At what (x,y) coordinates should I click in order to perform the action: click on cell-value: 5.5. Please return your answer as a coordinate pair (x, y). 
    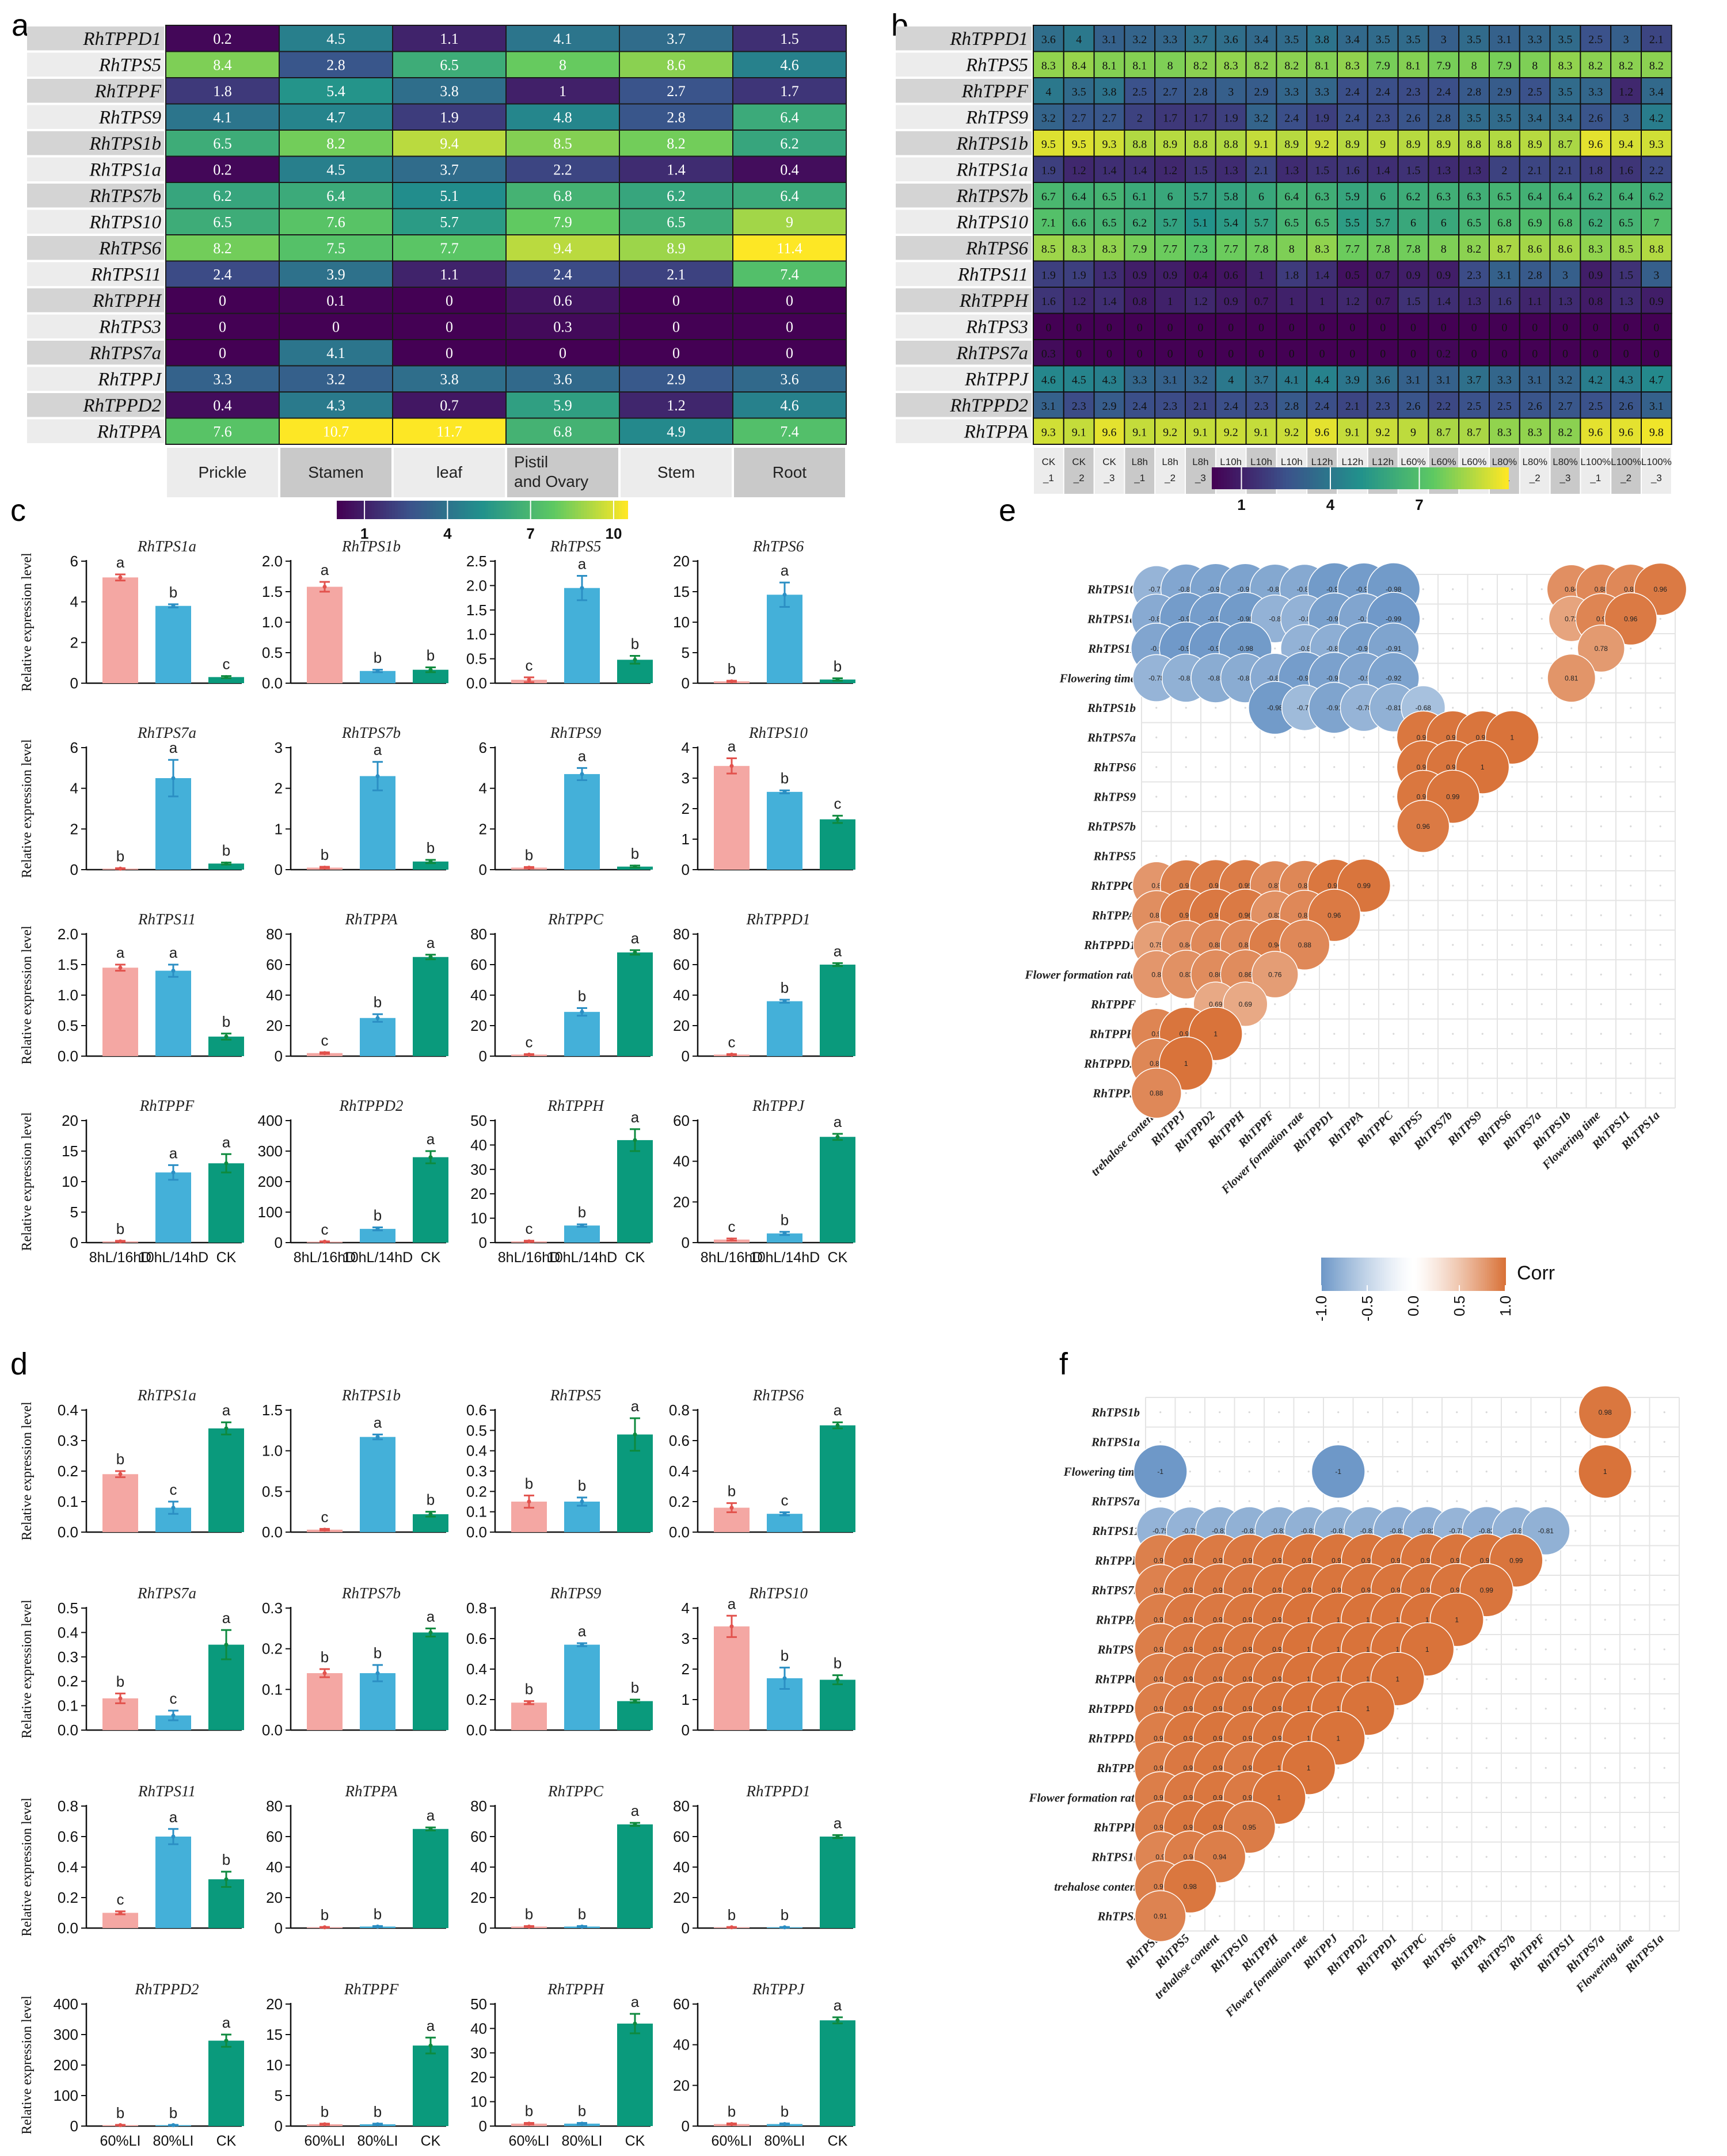
    Looking at the image, I should click on (1352, 222).